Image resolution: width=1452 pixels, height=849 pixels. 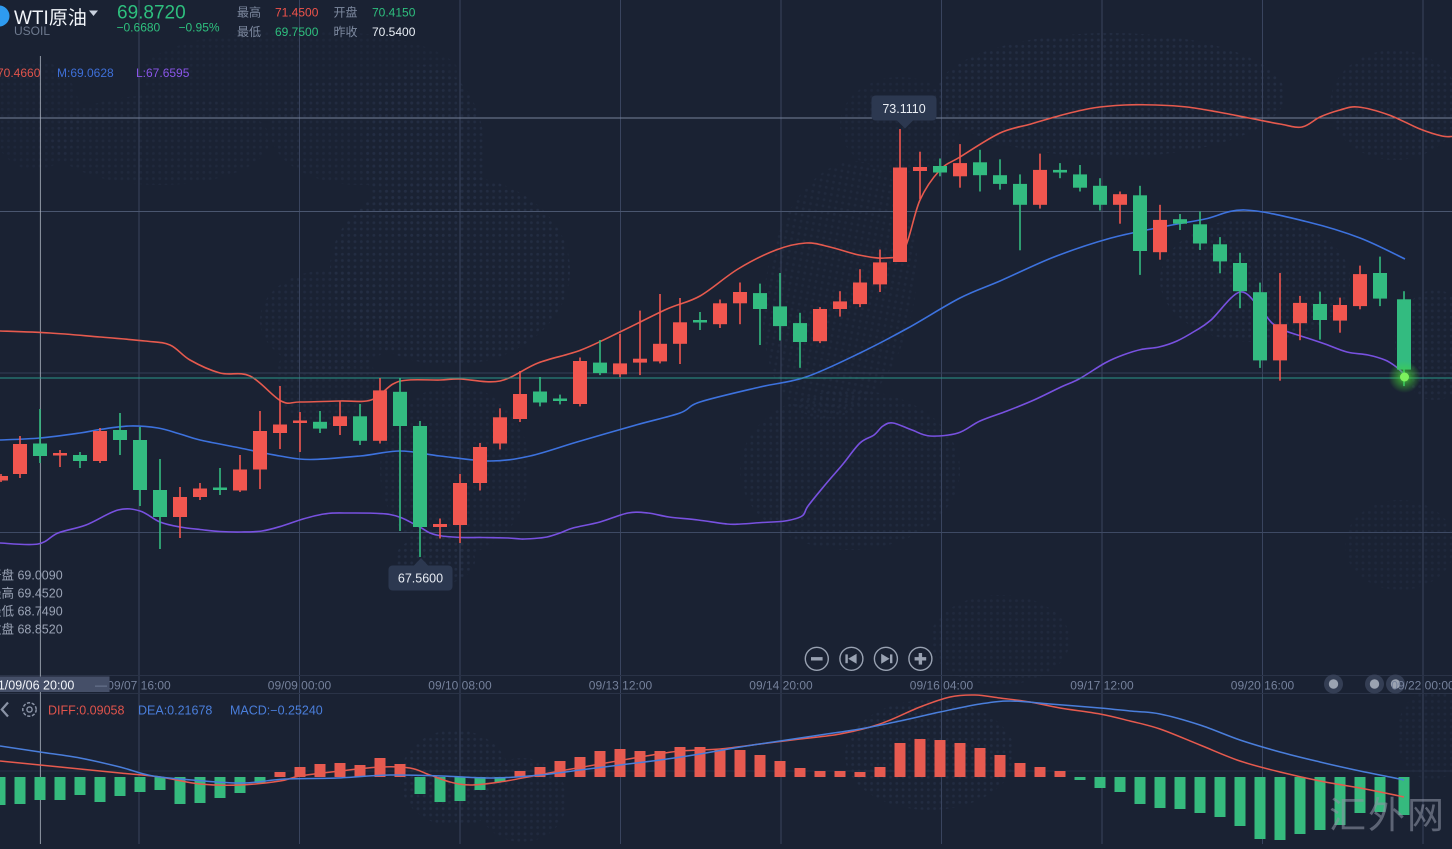 I want to click on svg-text: −0.95%, so click(x=199, y=28).